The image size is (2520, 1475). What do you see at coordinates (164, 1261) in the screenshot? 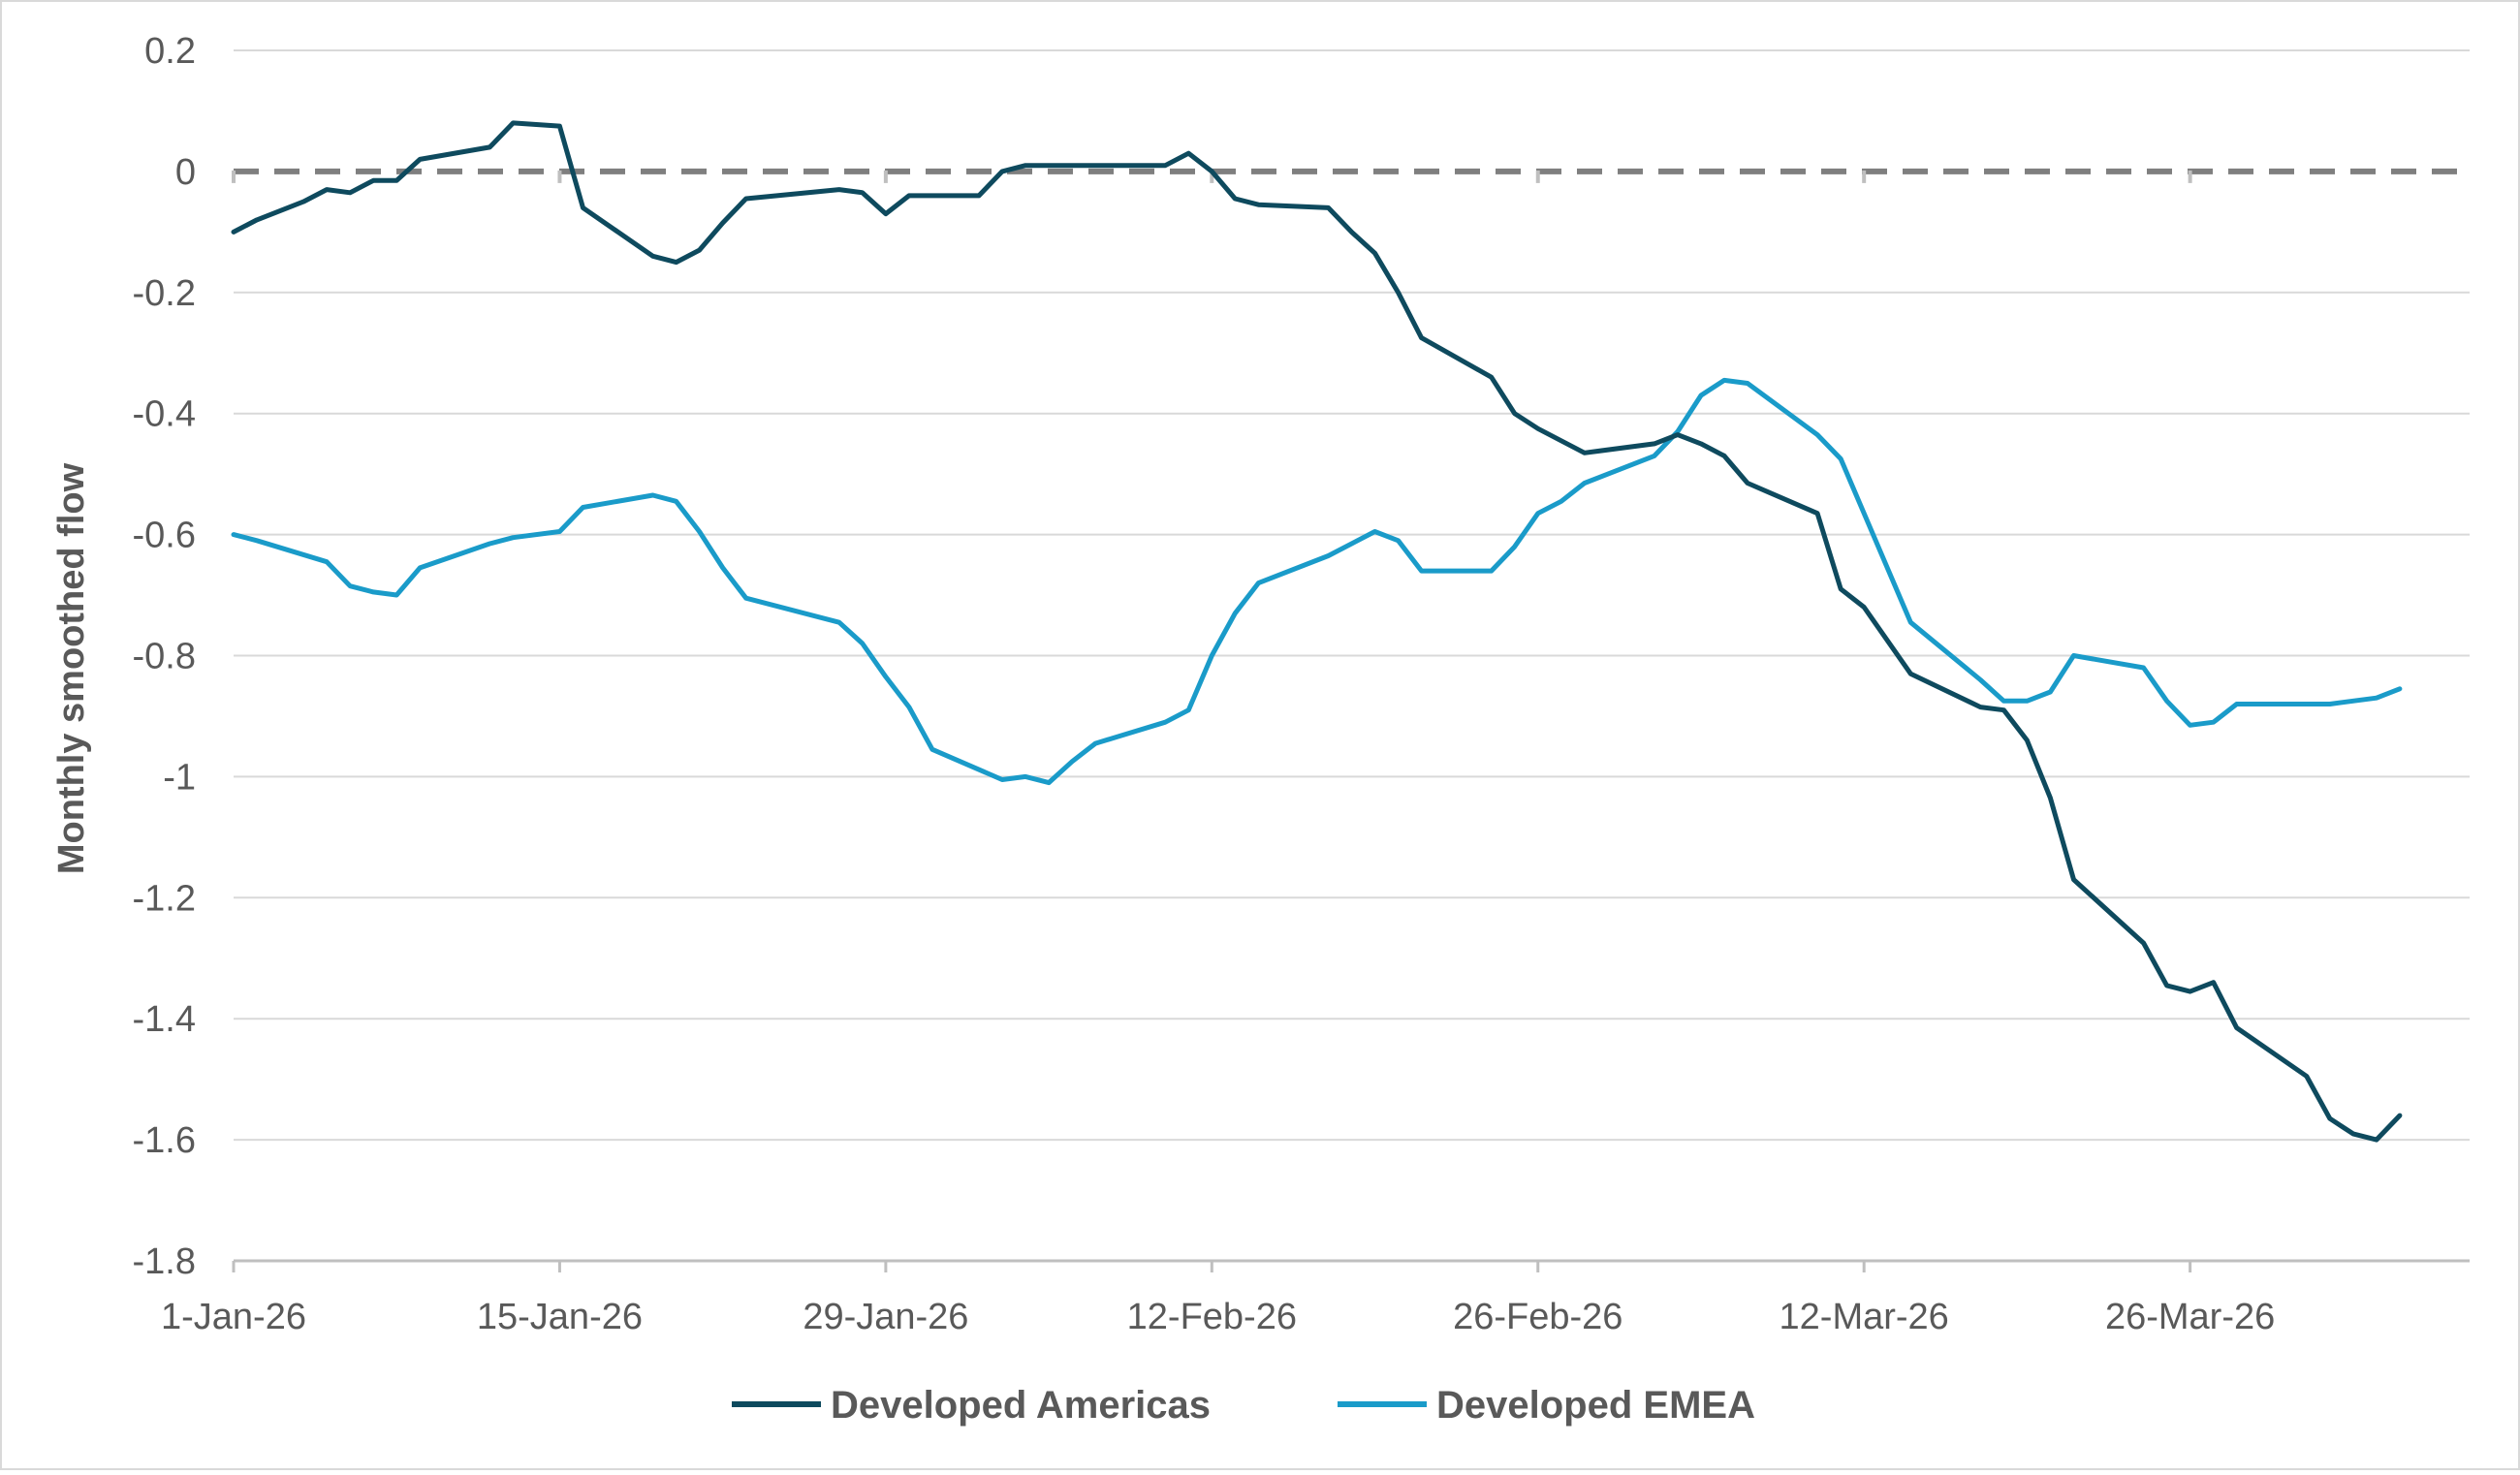
I see `y-tick-label: -1.8` at bounding box center [164, 1261].